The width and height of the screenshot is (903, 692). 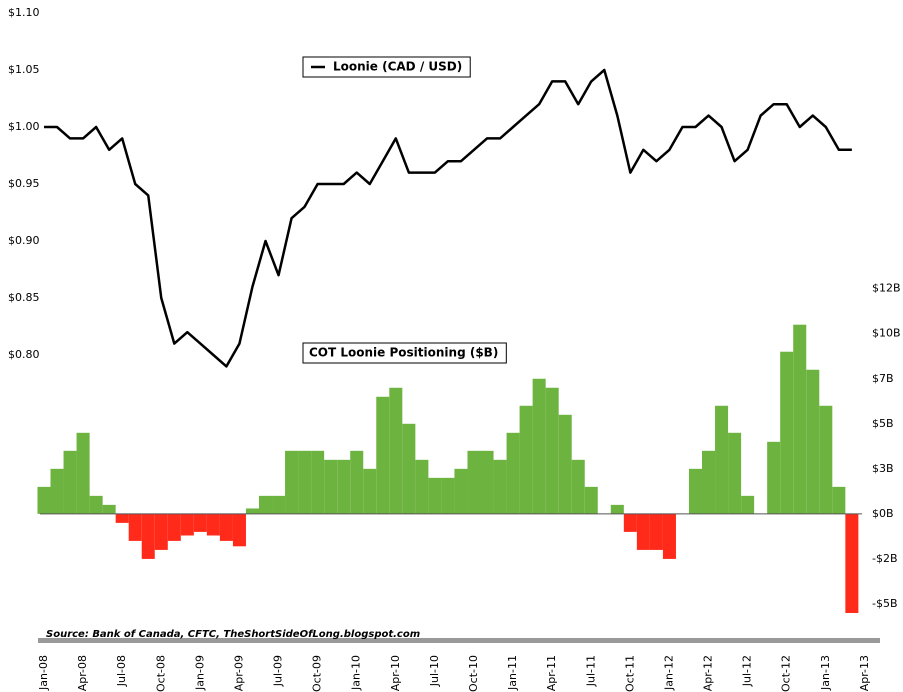 I want to click on legend-label: COT Loonie Positioning ($B), so click(x=403, y=353).